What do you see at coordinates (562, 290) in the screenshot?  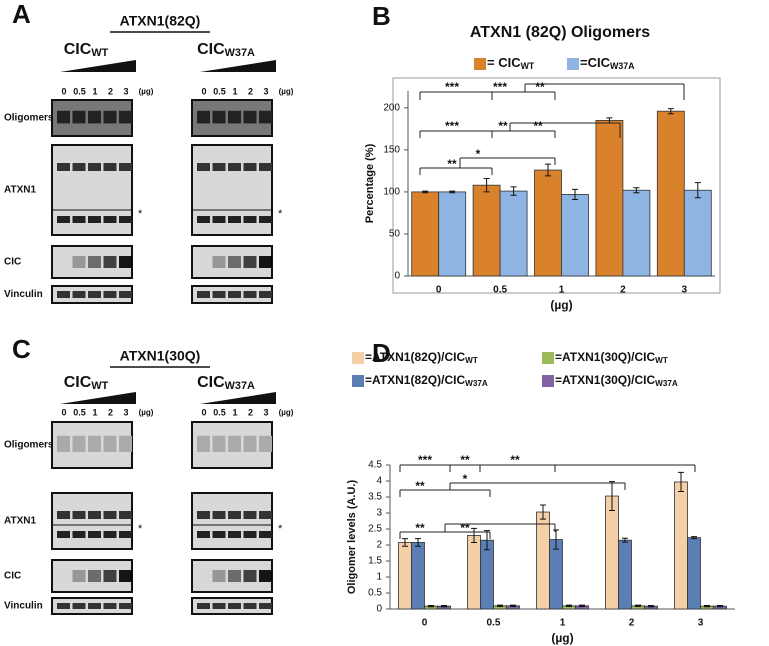 I see `x-tick-label: 1` at bounding box center [562, 290].